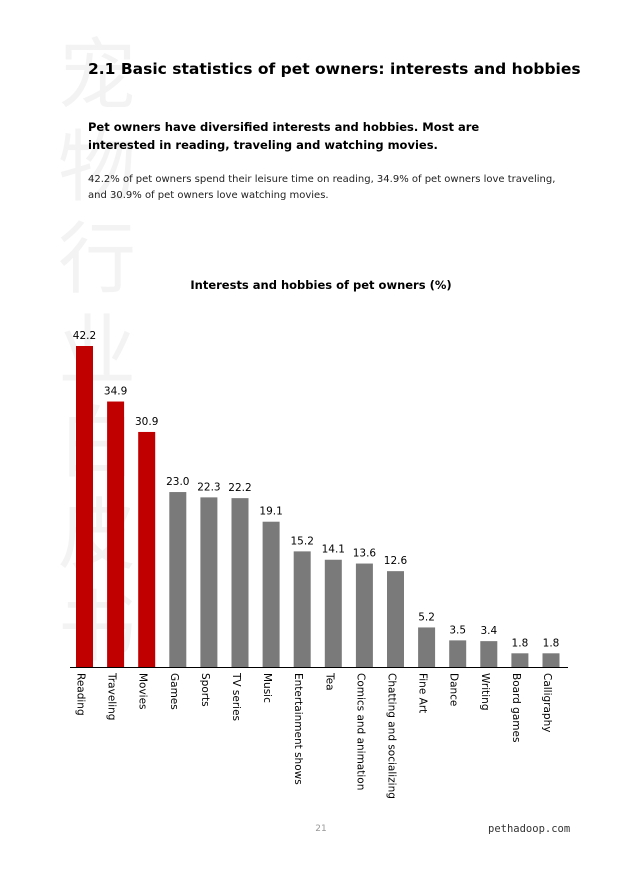 The height and width of the screenshot is (869, 642). I want to click on category-label: Movies, so click(143, 691).